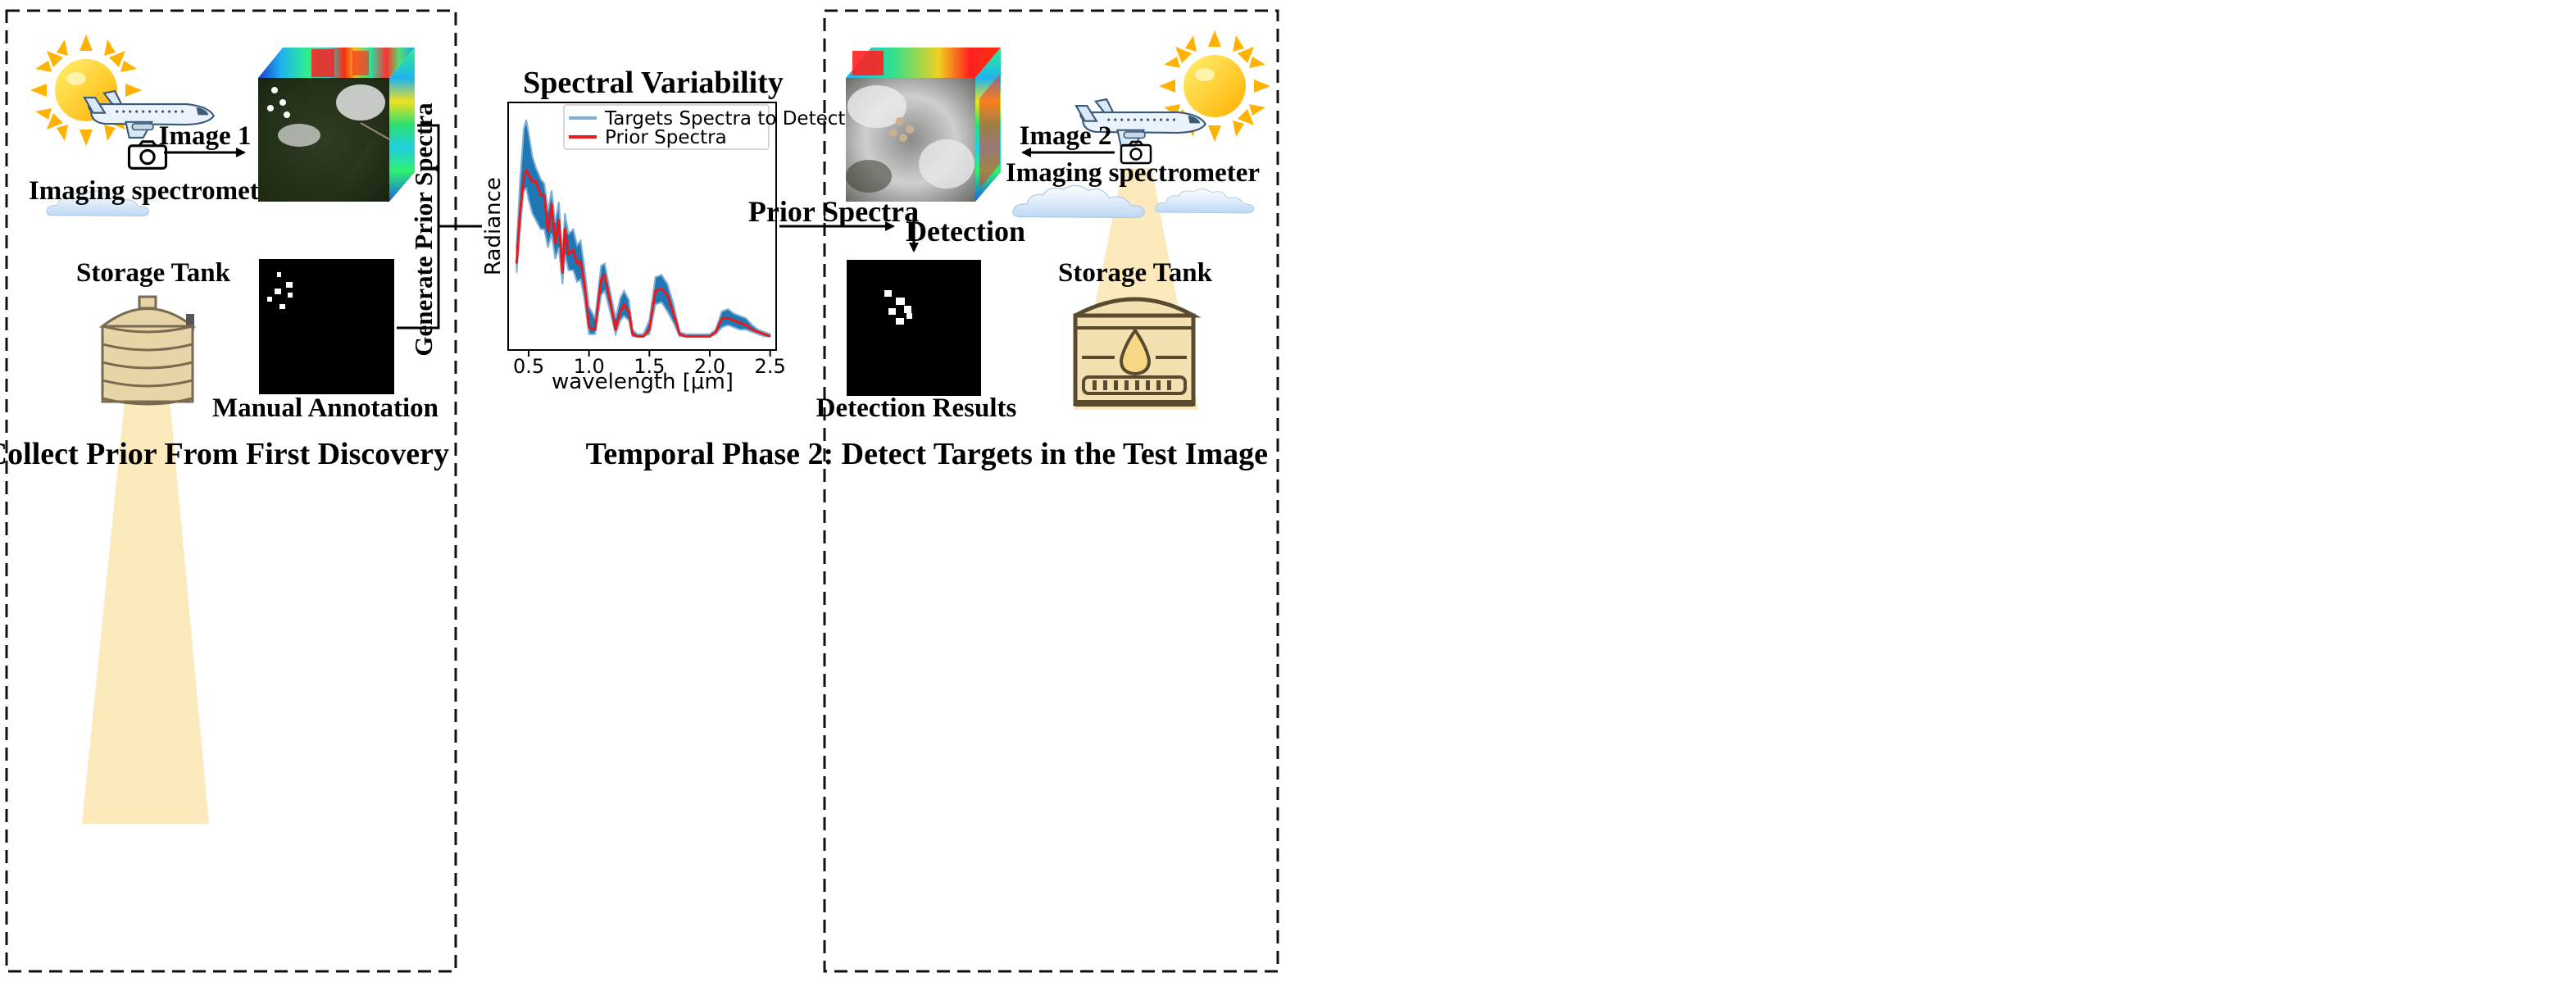 Image resolution: width=2576 pixels, height=991 pixels. Describe the element at coordinates (423, 229) in the screenshot. I see `generate-label: Generate Prior Spectra` at that location.